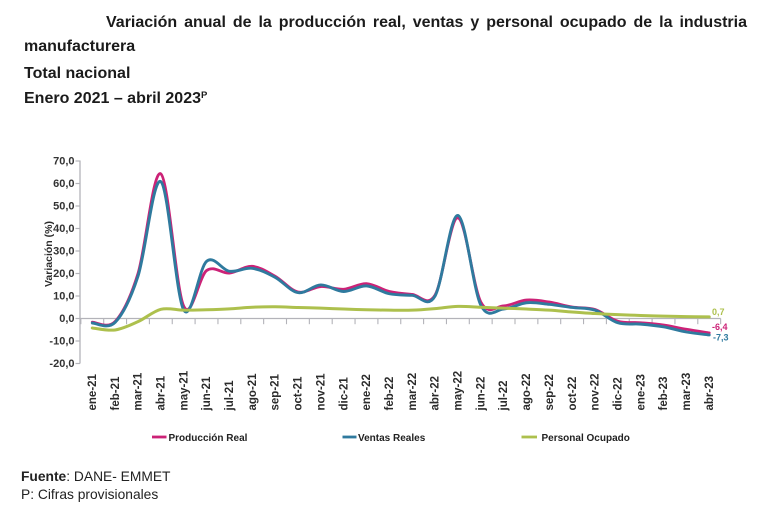 The height and width of the screenshot is (512, 768). Describe the element at coordinates (184, 390) in the screenshot. I see `svg-text: may-21` at that location.